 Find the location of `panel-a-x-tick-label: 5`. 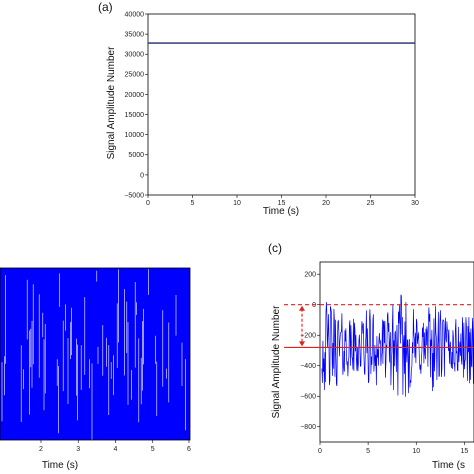

panel-a-x-tick-label: 5 is located at coordinates (193, 203).